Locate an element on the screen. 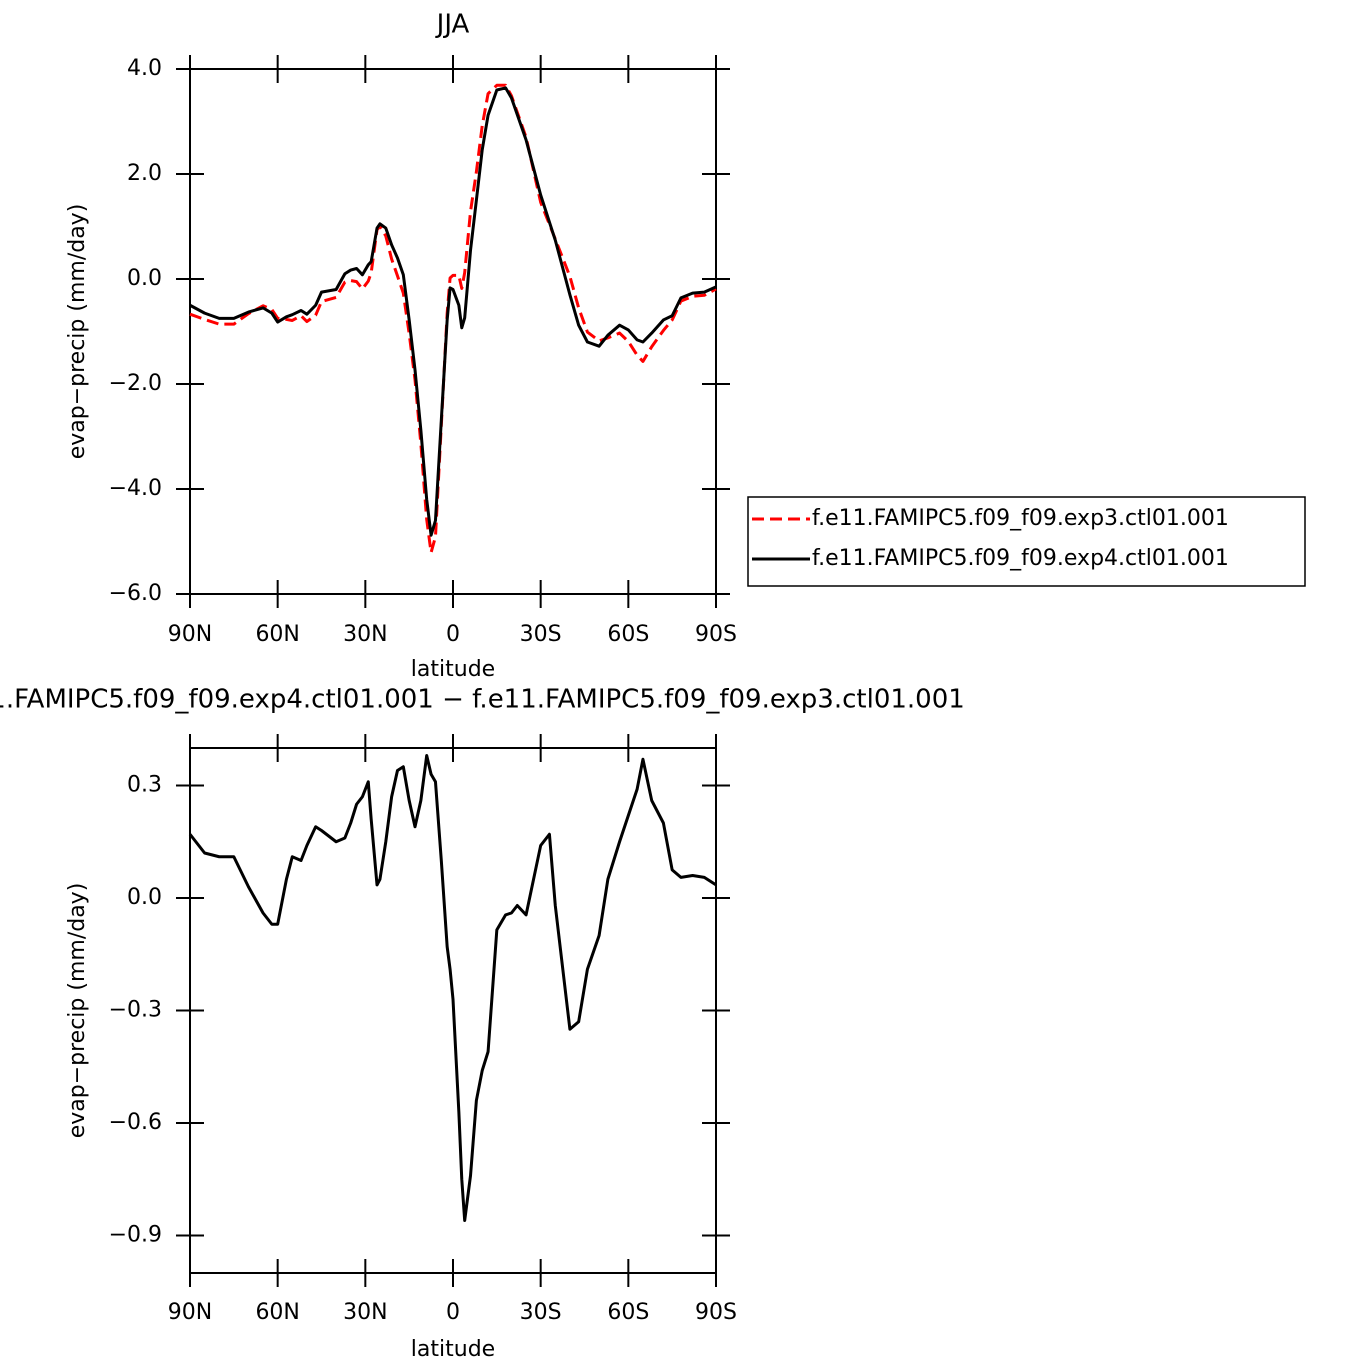 The height and width of the screenshot is (1369, 1369). y-tick-label: 4.0 is located at coordinates (144, 68).